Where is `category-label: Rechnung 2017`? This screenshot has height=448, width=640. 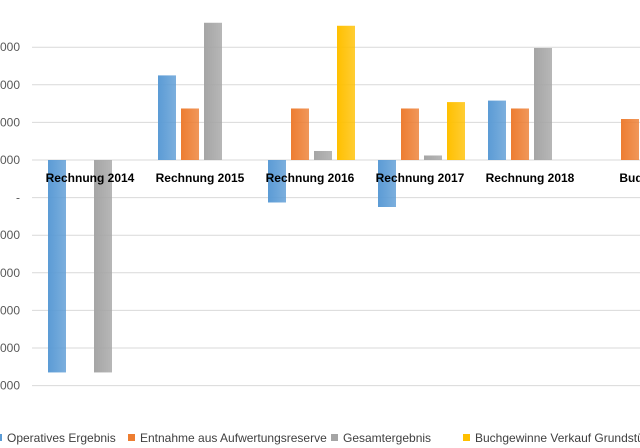 category-label: Rechnung 2017 is located at coordinates (420, 178).